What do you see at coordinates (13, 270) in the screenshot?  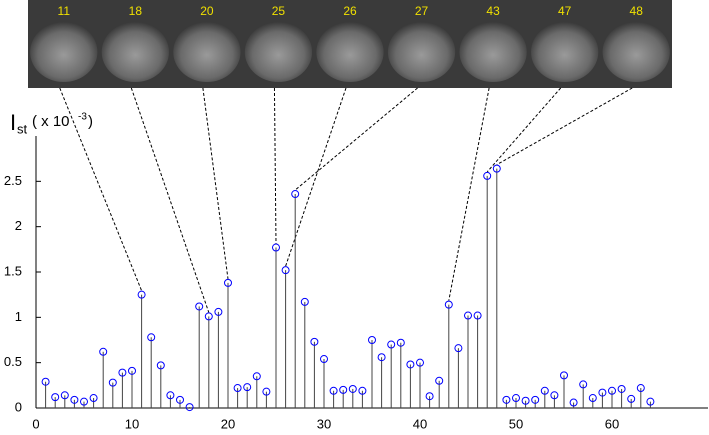 I see `y-tick-label: 1.5` at bounding box center [13, 270].